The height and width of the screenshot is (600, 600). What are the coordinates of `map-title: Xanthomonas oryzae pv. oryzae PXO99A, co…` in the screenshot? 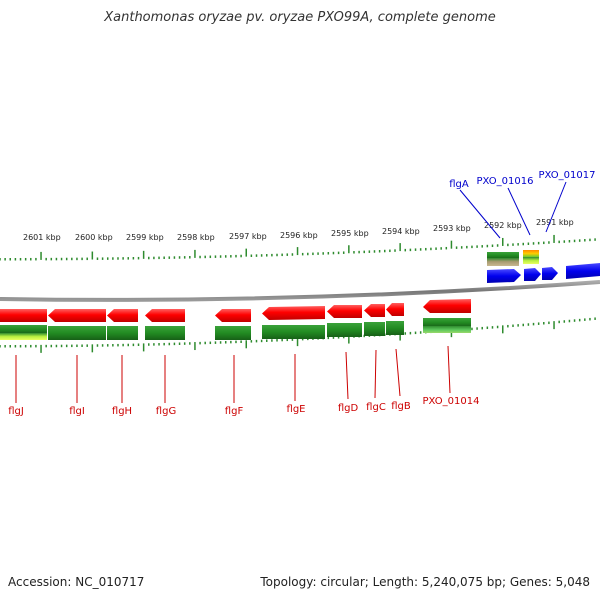 It's located at (300, 17).